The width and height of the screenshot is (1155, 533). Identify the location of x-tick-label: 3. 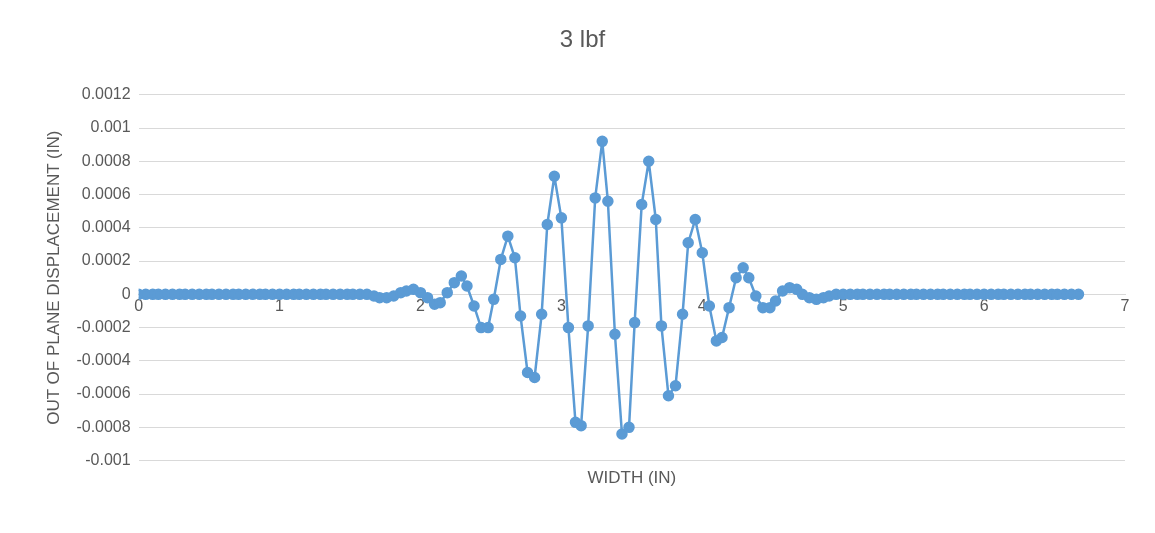
(561, 306).